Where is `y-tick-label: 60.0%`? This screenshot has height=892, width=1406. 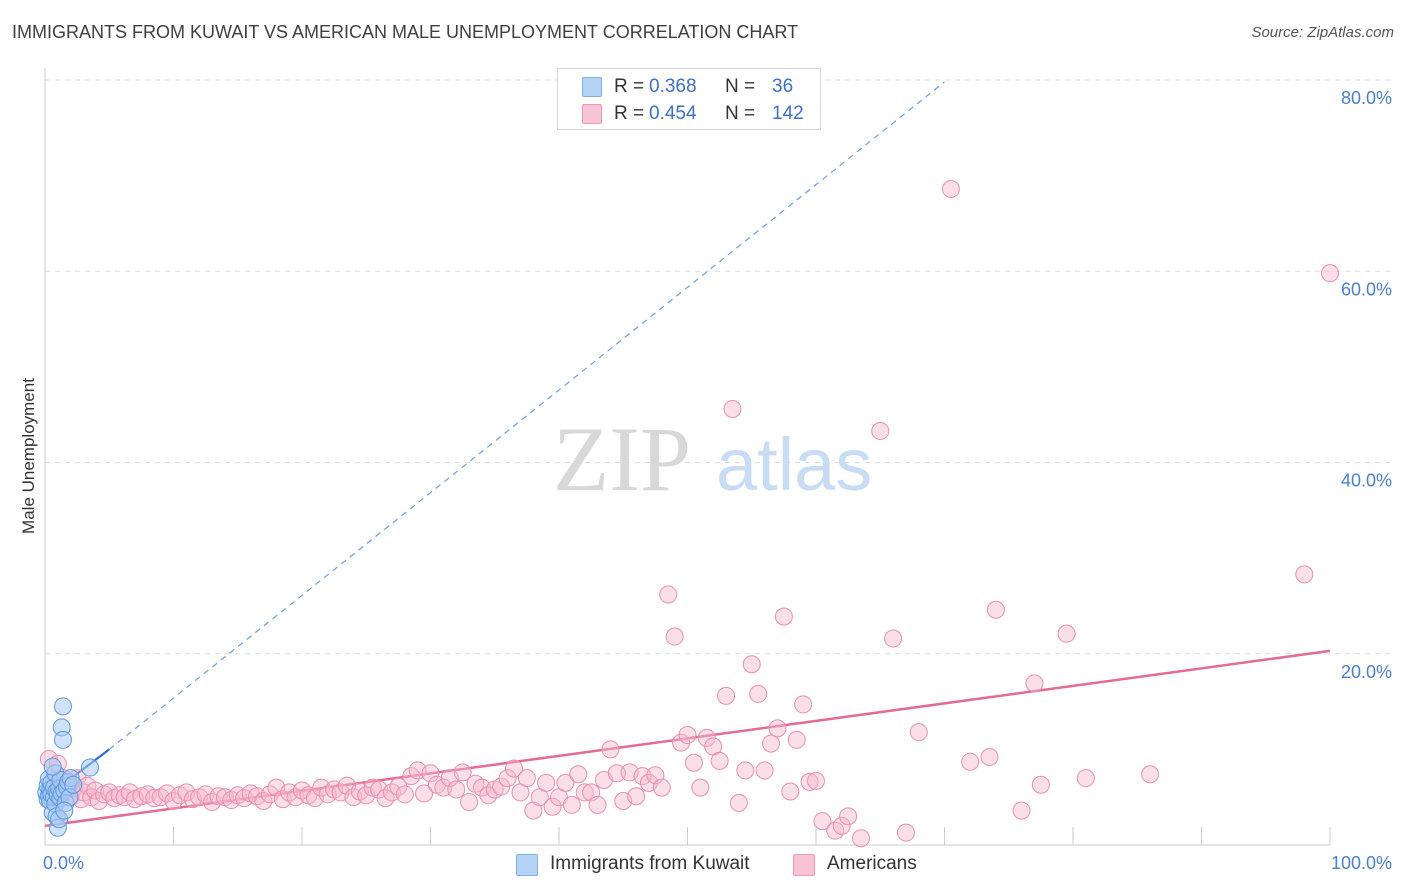 y-tick-label: 60.0% is located at coordinates (1366, 289).